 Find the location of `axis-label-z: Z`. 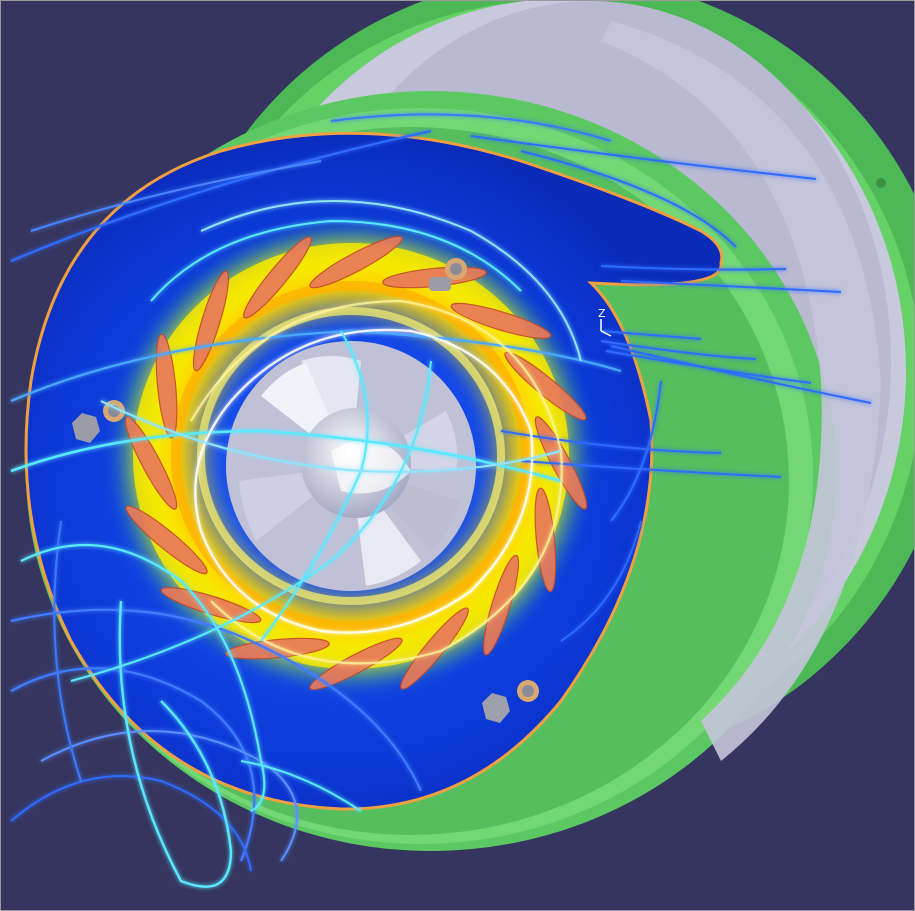

axis-label-z: Z is located at coordinates (602, 313).